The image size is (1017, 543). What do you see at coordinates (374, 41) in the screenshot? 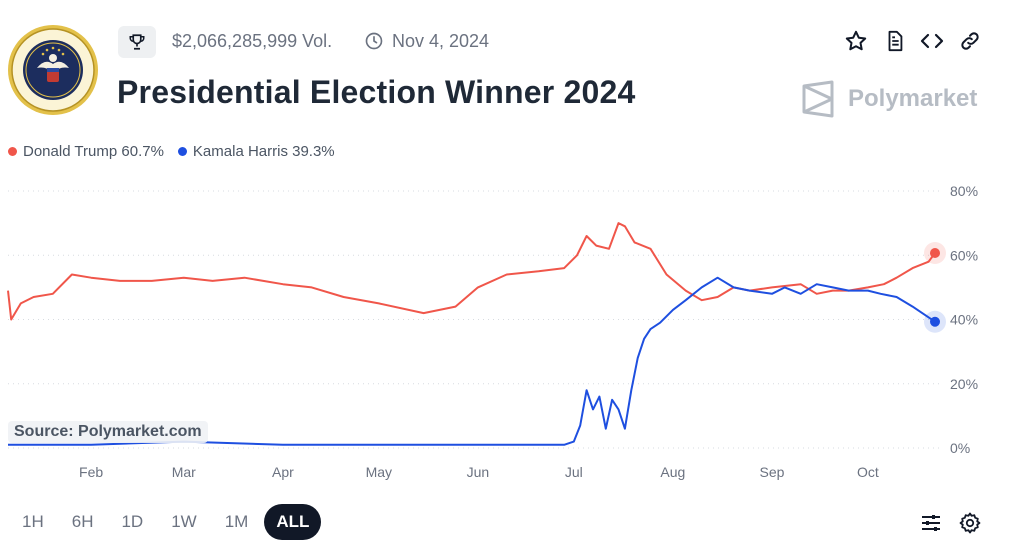
I see `clock-icon` at bounding box center [374, 41].